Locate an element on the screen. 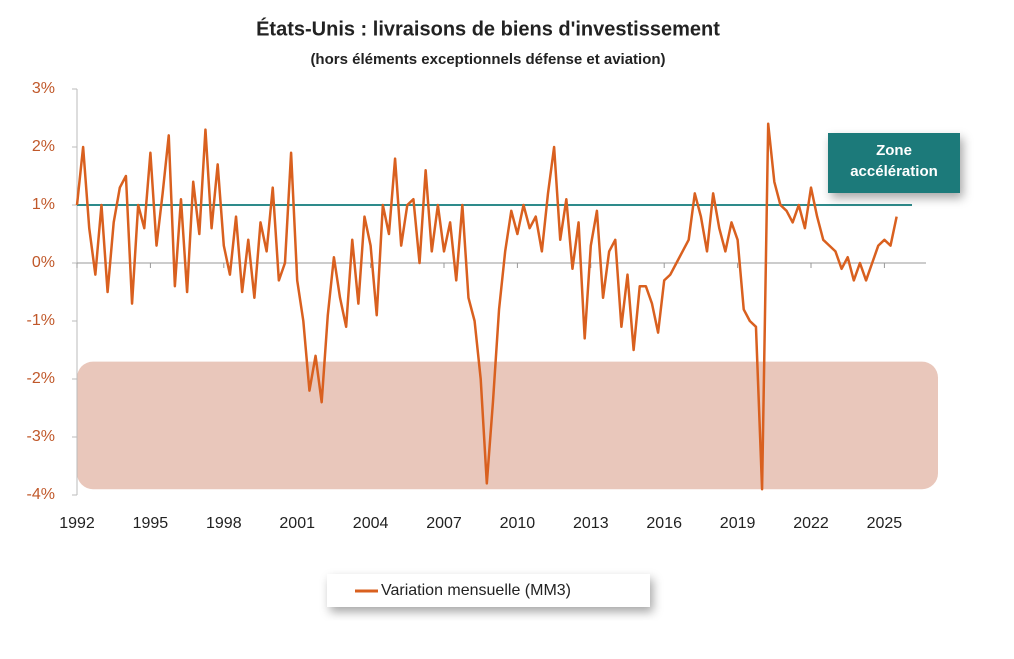  x-tick-label: 2022 is located at coordinates (811, 523).